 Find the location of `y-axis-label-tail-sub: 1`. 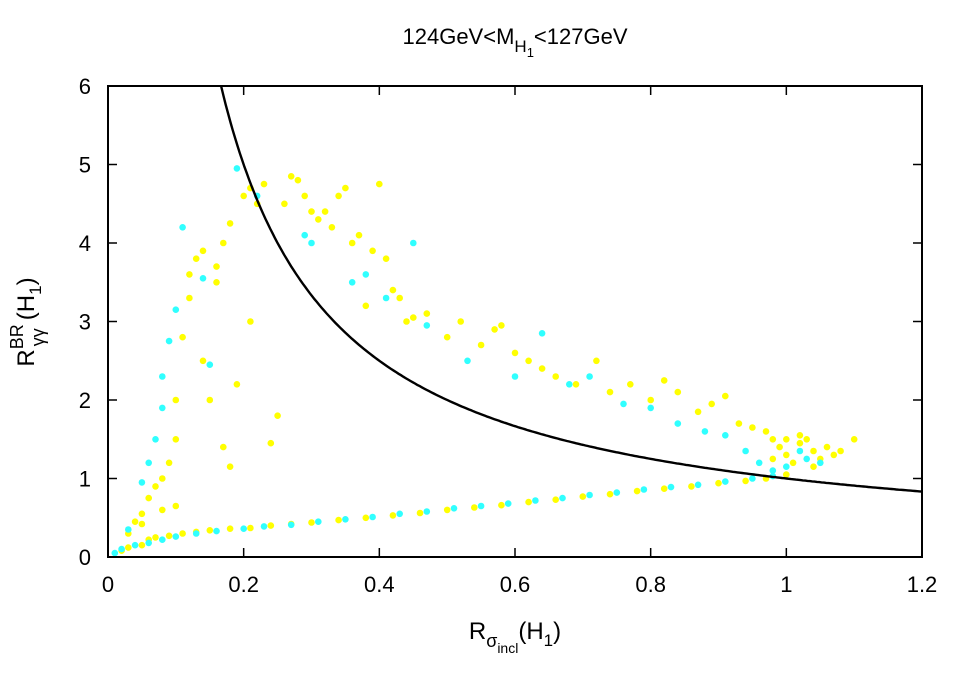

y-axis-label-tail-sub: 1 is located at coordinates (35, 289).